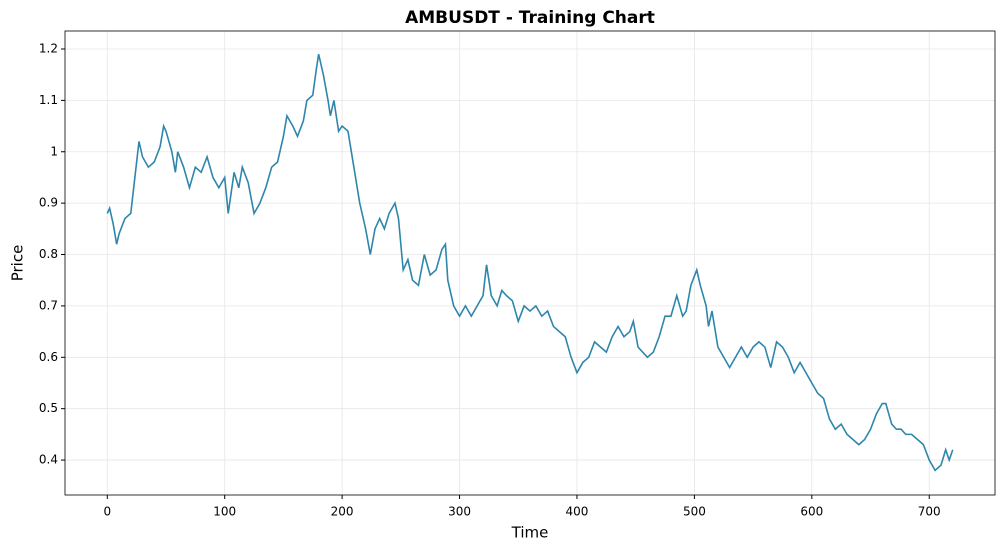 This screenshot has height=552, width=1005. Describe the element at coordinates (48, 203) in the screenshot. I see `y-tick-label: 0.9` at that location.